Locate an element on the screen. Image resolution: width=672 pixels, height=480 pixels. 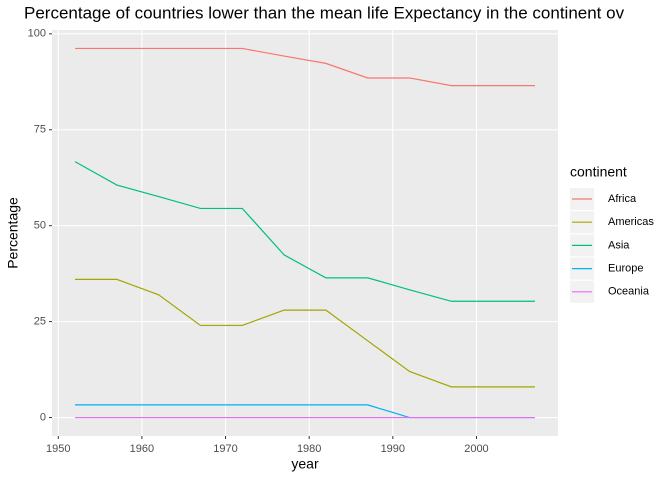
x-tick-label: 1980 is located at coordinates (309, 449).